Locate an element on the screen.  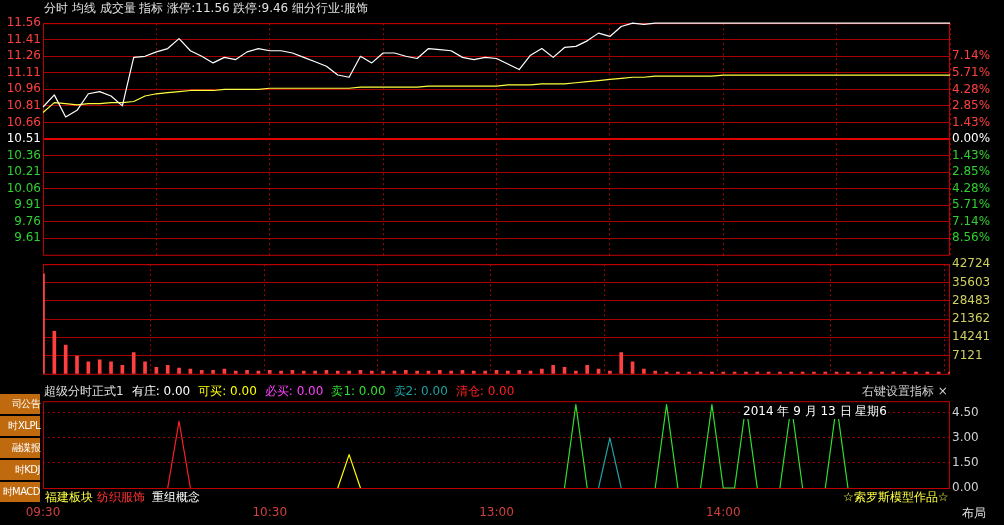
y-tick-label: 35603 is located at coordinates (971, 281).